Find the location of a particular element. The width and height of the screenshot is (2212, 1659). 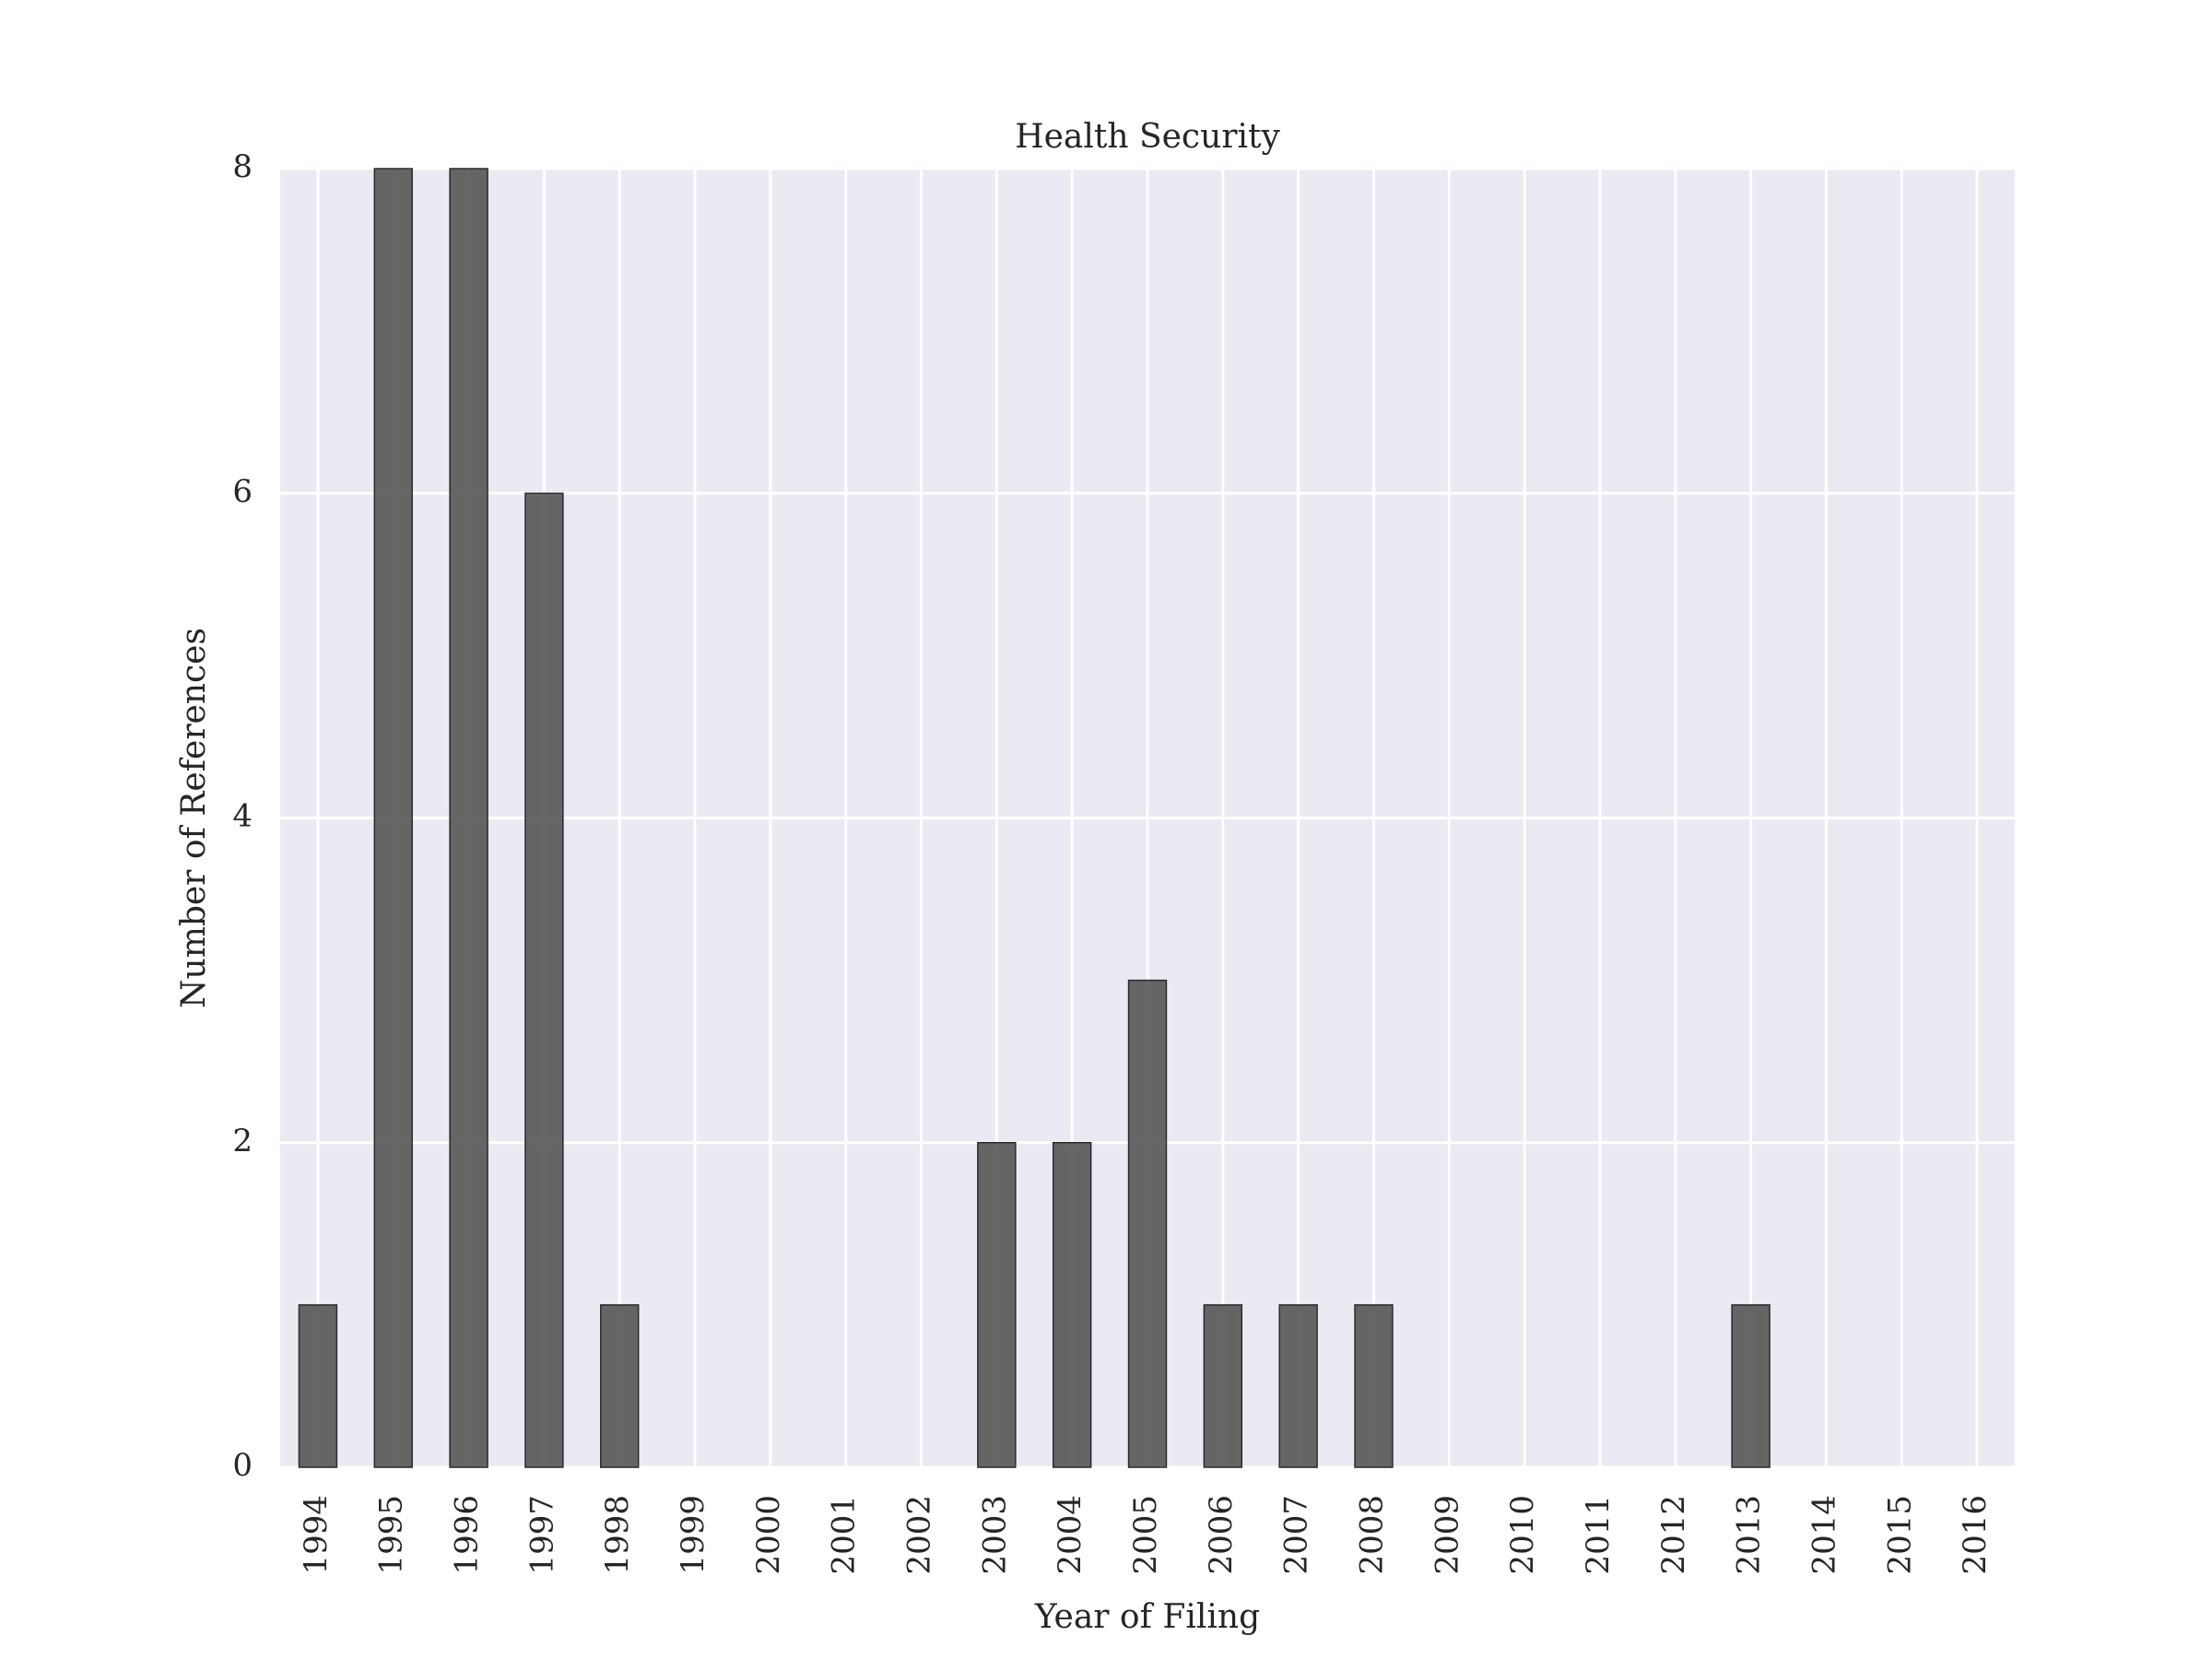

bar-2003 is located at coordinates (997, 1305).